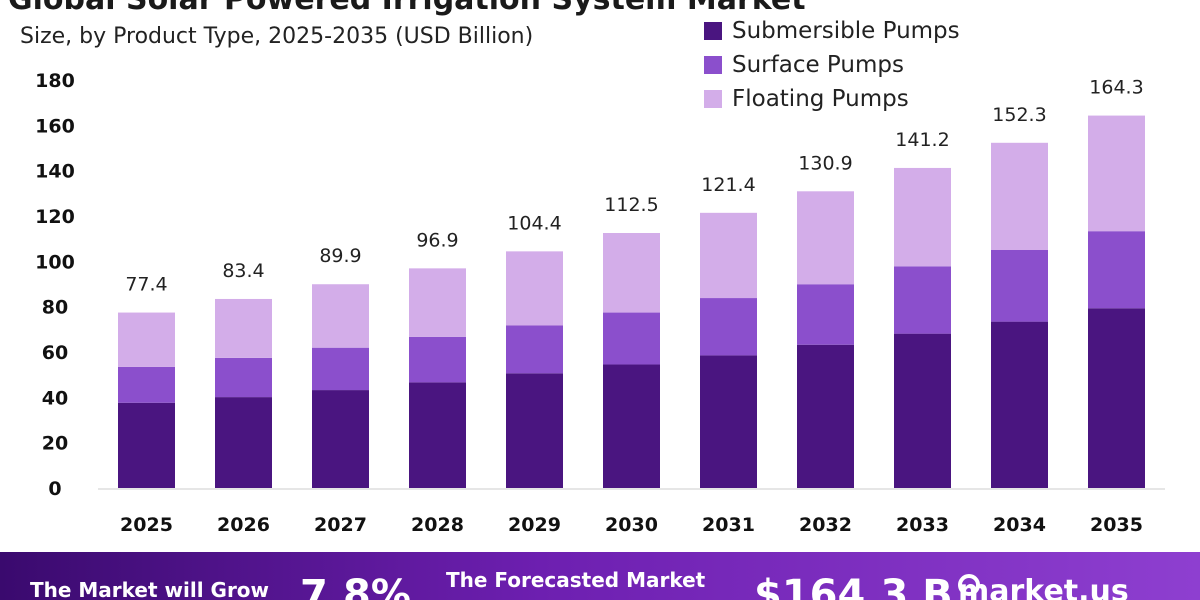 The height and width of the screenshot is (600, 1200). Describe the element at coordinates (55, 217) in the screenshot. I see `y-tick-label: 120` at that location.